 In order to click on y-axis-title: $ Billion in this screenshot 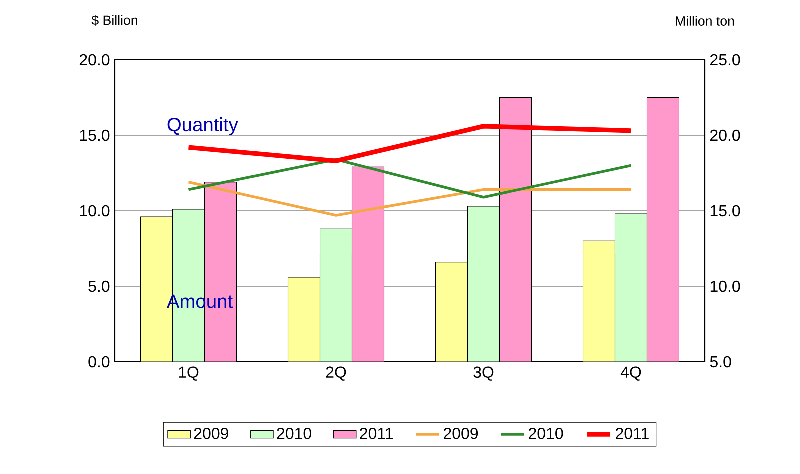, I will do `click(115, 20)`.